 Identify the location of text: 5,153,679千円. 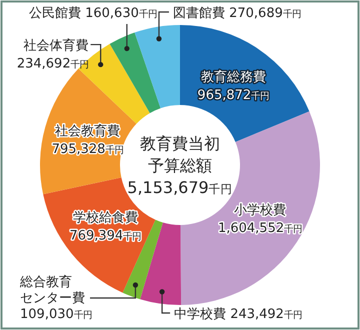
(180, 187).